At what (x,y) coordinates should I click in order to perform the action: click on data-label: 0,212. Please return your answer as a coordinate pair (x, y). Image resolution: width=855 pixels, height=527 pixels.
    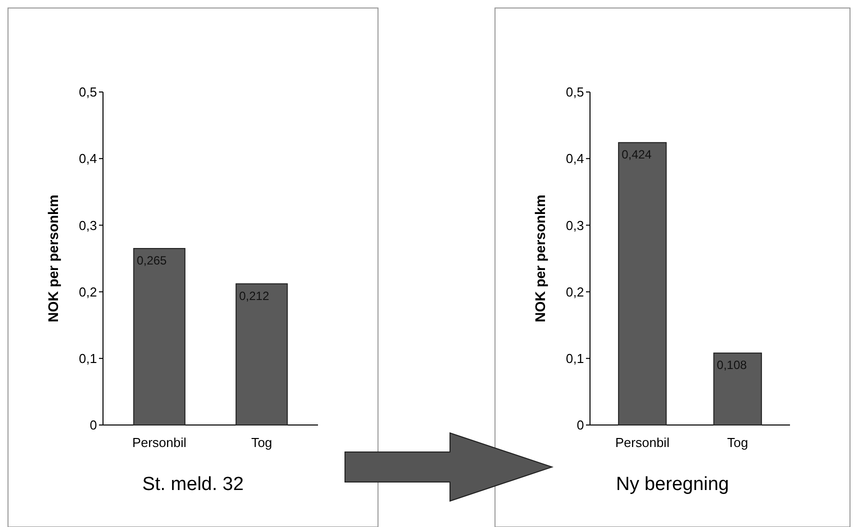
    Looking at the image, I should click on (254, 295).